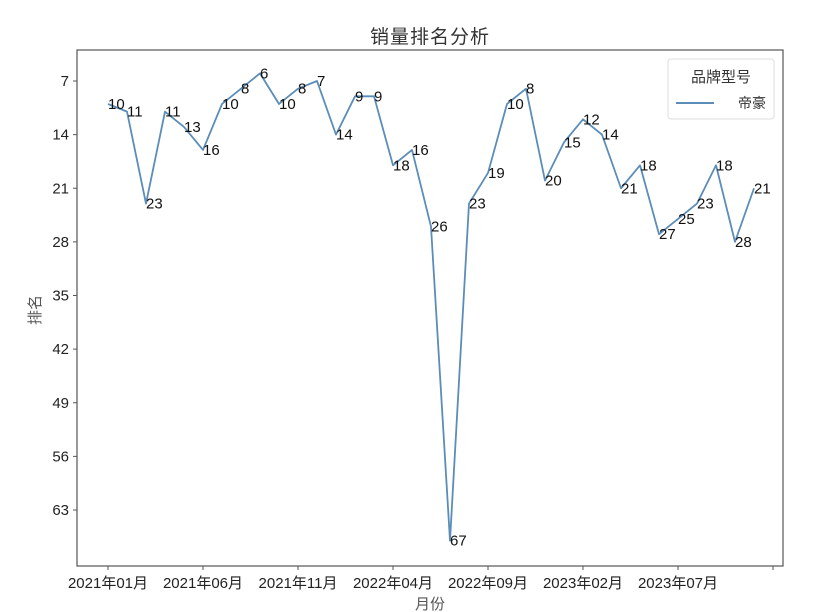 The image size is (820, 612). What do you see at coordinates (60, 510) in the screenshot?
I see `y-tick-label: 63` at bounding box center [60, 510].